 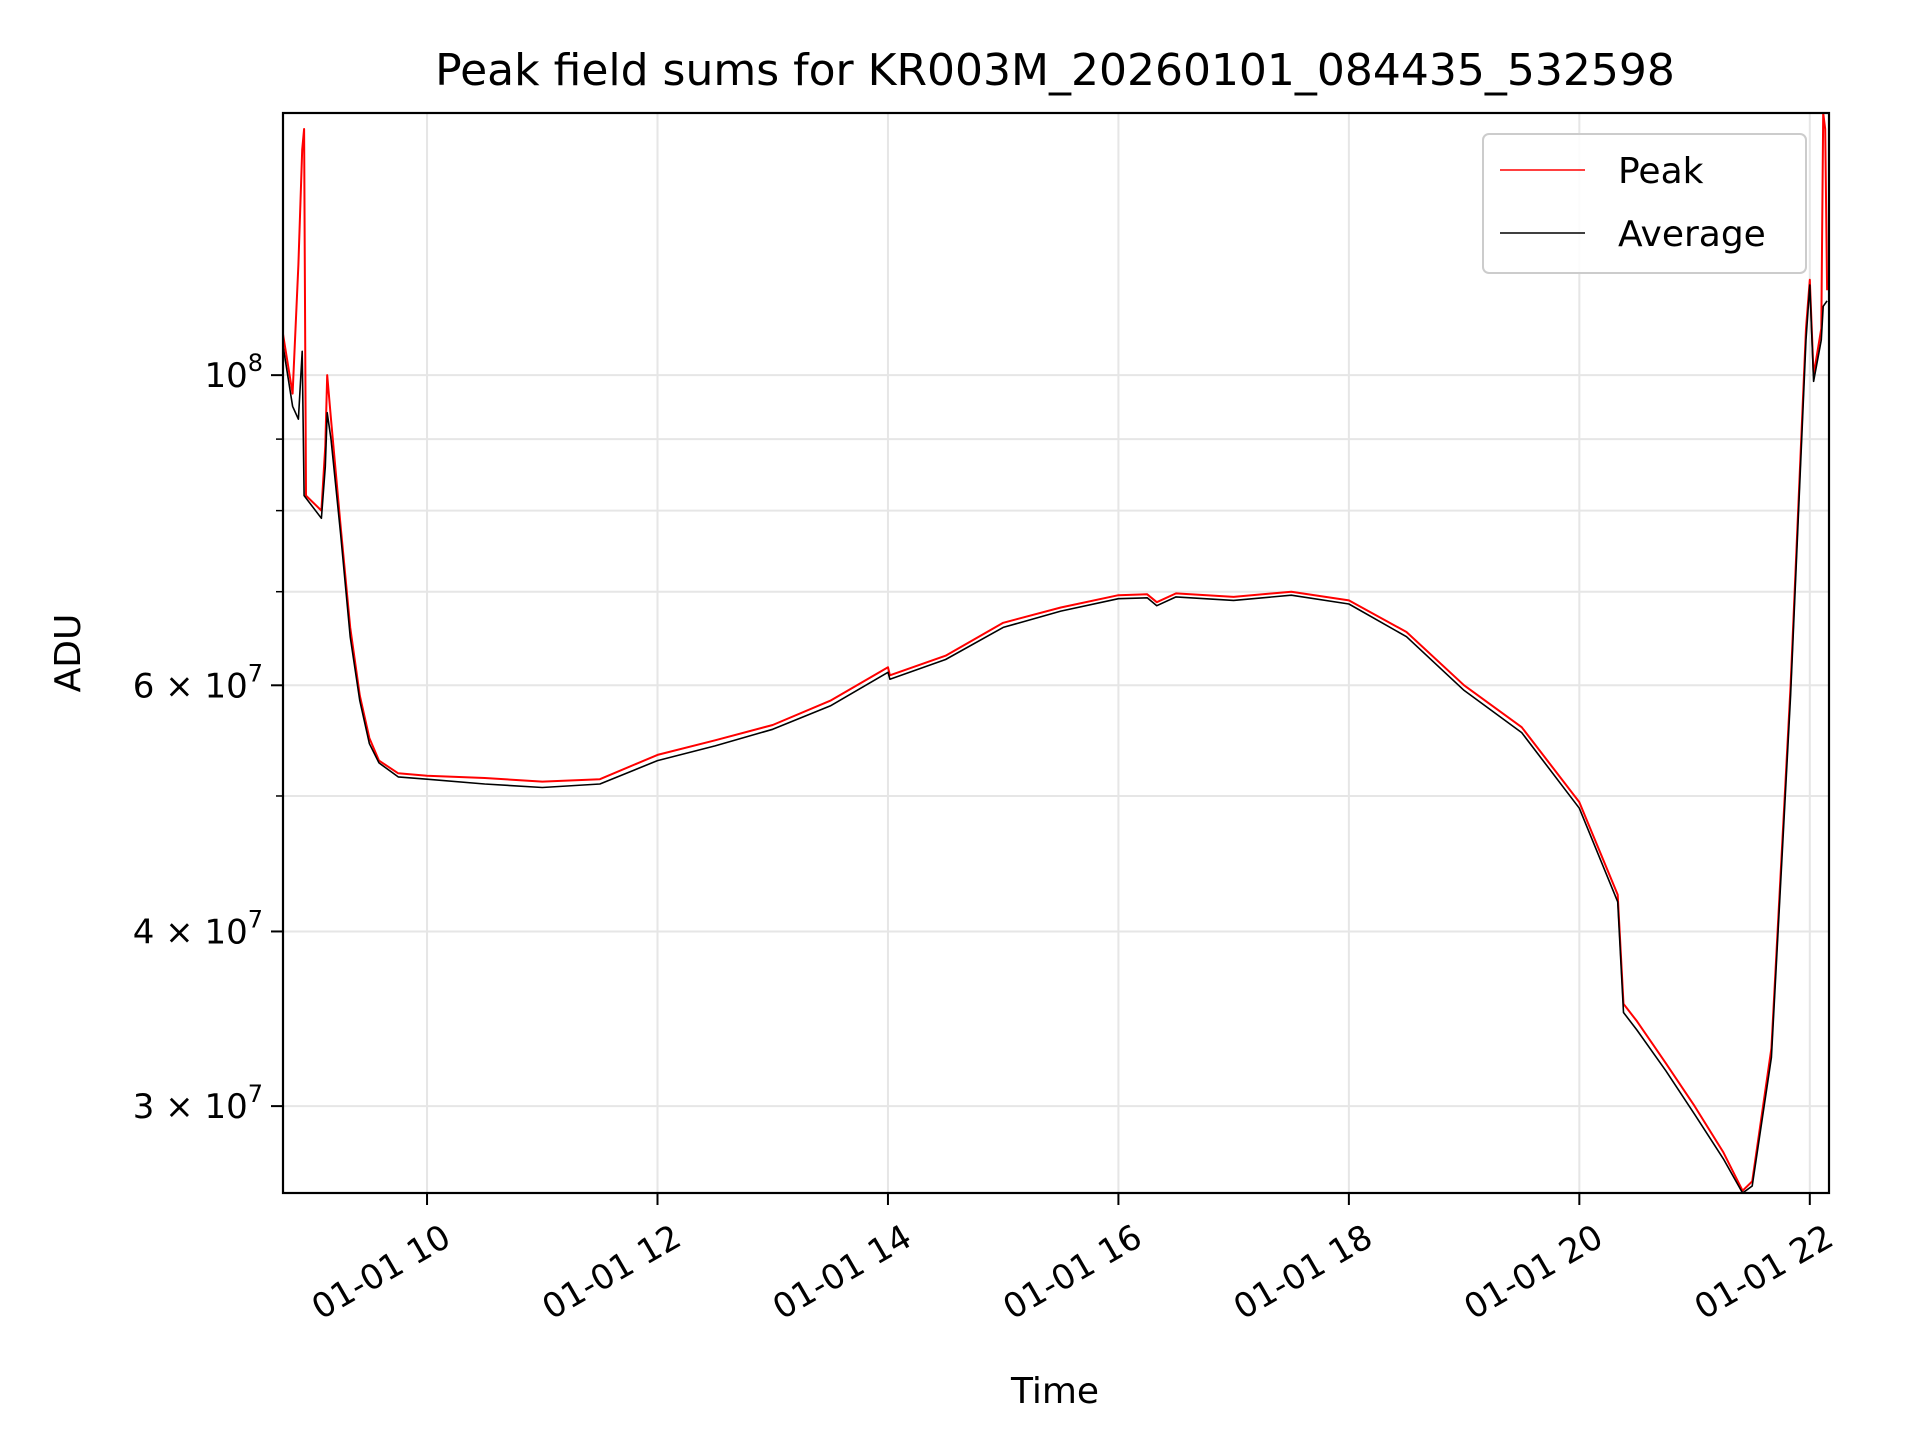 I want to click on legend-label-average: Average, so click(x=1692, y=234).